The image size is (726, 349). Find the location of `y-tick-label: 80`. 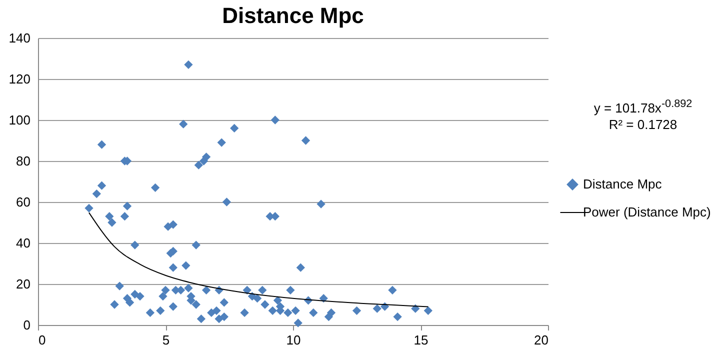

y-tick-label: 80 is located at coordinates (23, 161).